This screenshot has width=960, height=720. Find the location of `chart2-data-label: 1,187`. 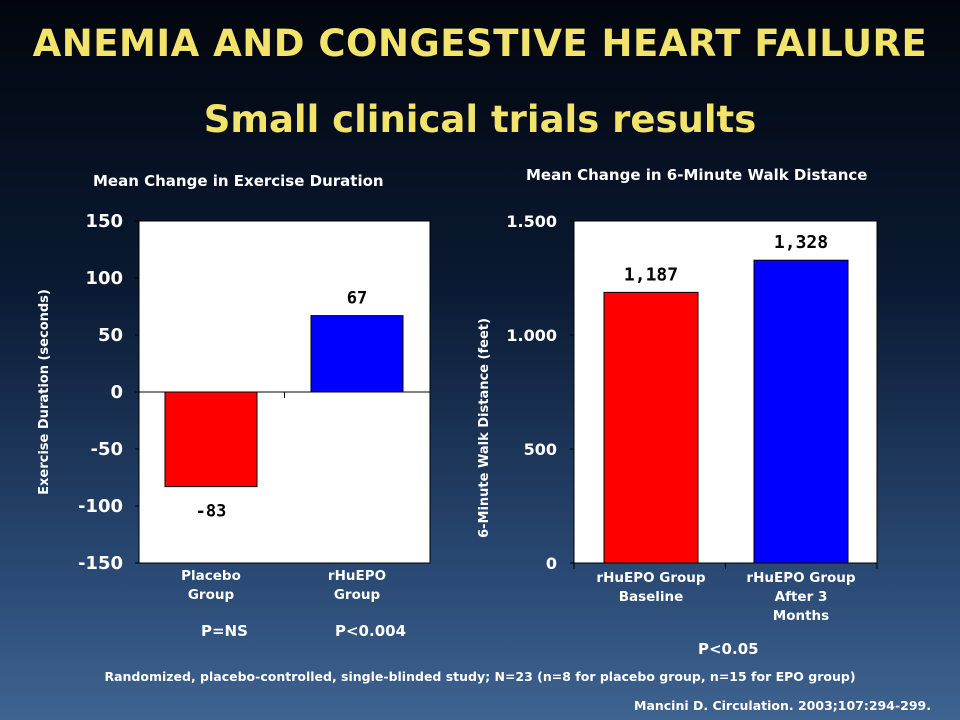

chart2-data-label: 1,187 is located at coordinates (651, 274).